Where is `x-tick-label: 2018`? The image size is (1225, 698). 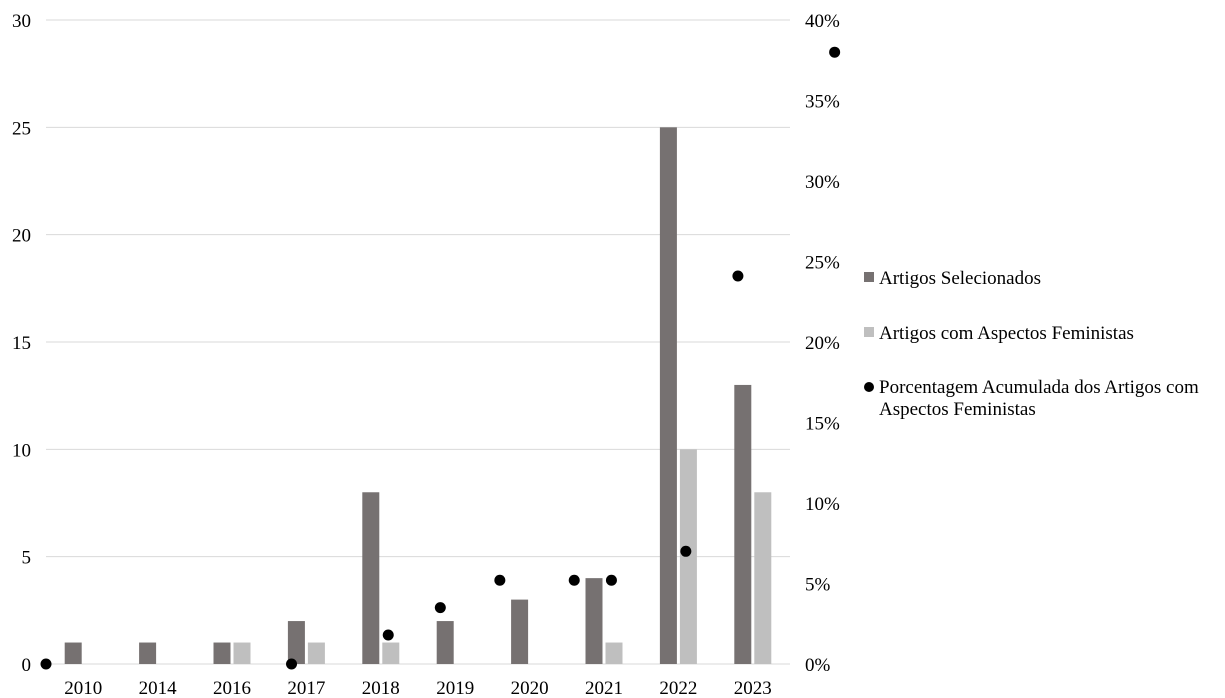 x-tick-label: 2018 is located at coordinates (381, 688).